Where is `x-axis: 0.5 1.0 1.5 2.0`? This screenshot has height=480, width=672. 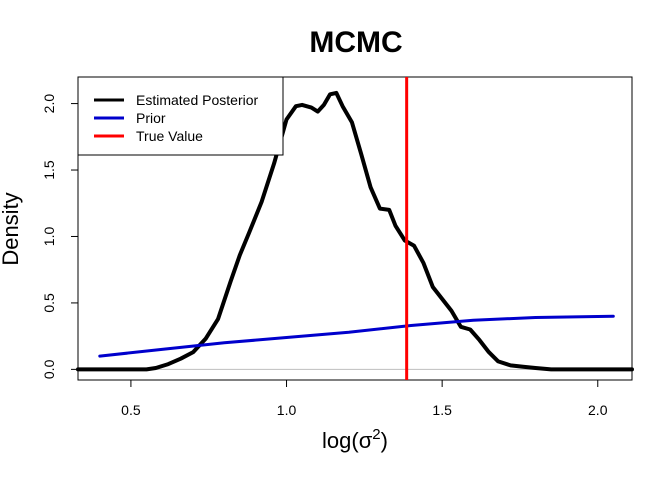
x-axis: 0.5 1.0 1.5 2.0 is located at coordinates (364, 399).